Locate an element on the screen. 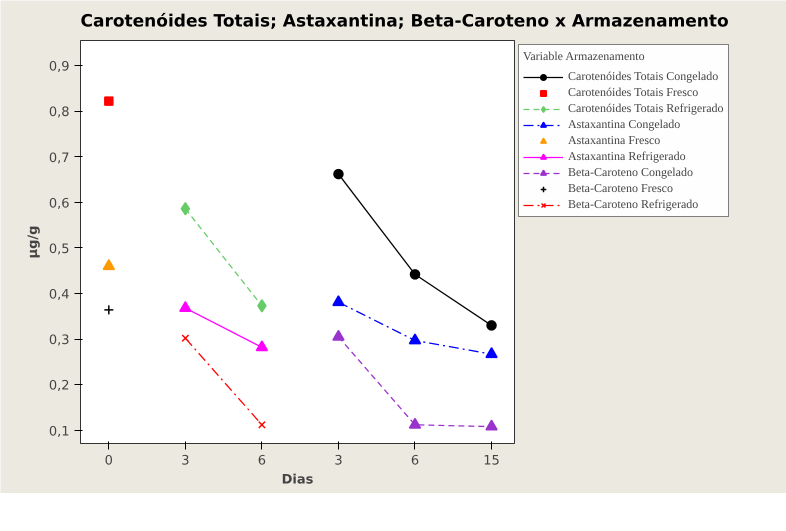 The image size is (786, 531). legend-label: Carotenóides Totais Fresco is located at coordinates (633, 92).